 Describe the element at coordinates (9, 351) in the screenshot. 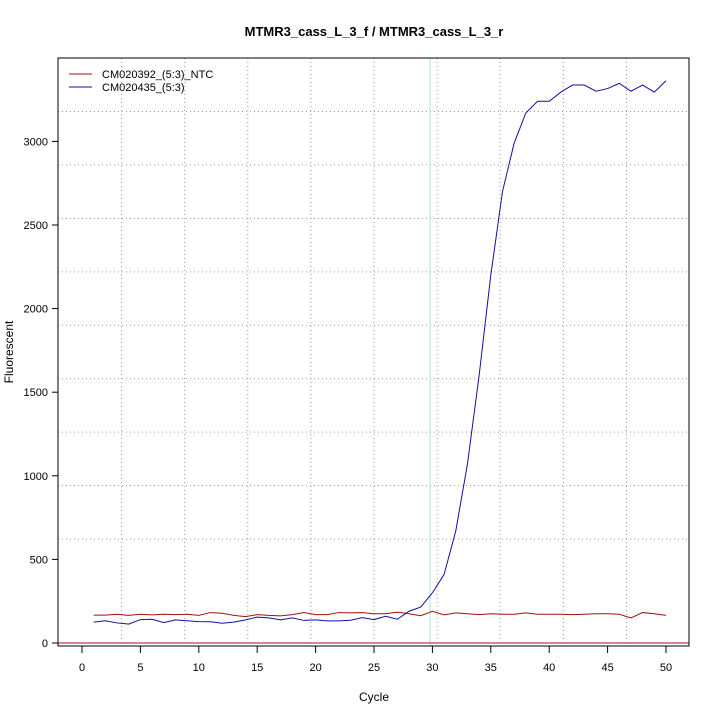

I see `y-axis-label: Fluorescent` at that location.